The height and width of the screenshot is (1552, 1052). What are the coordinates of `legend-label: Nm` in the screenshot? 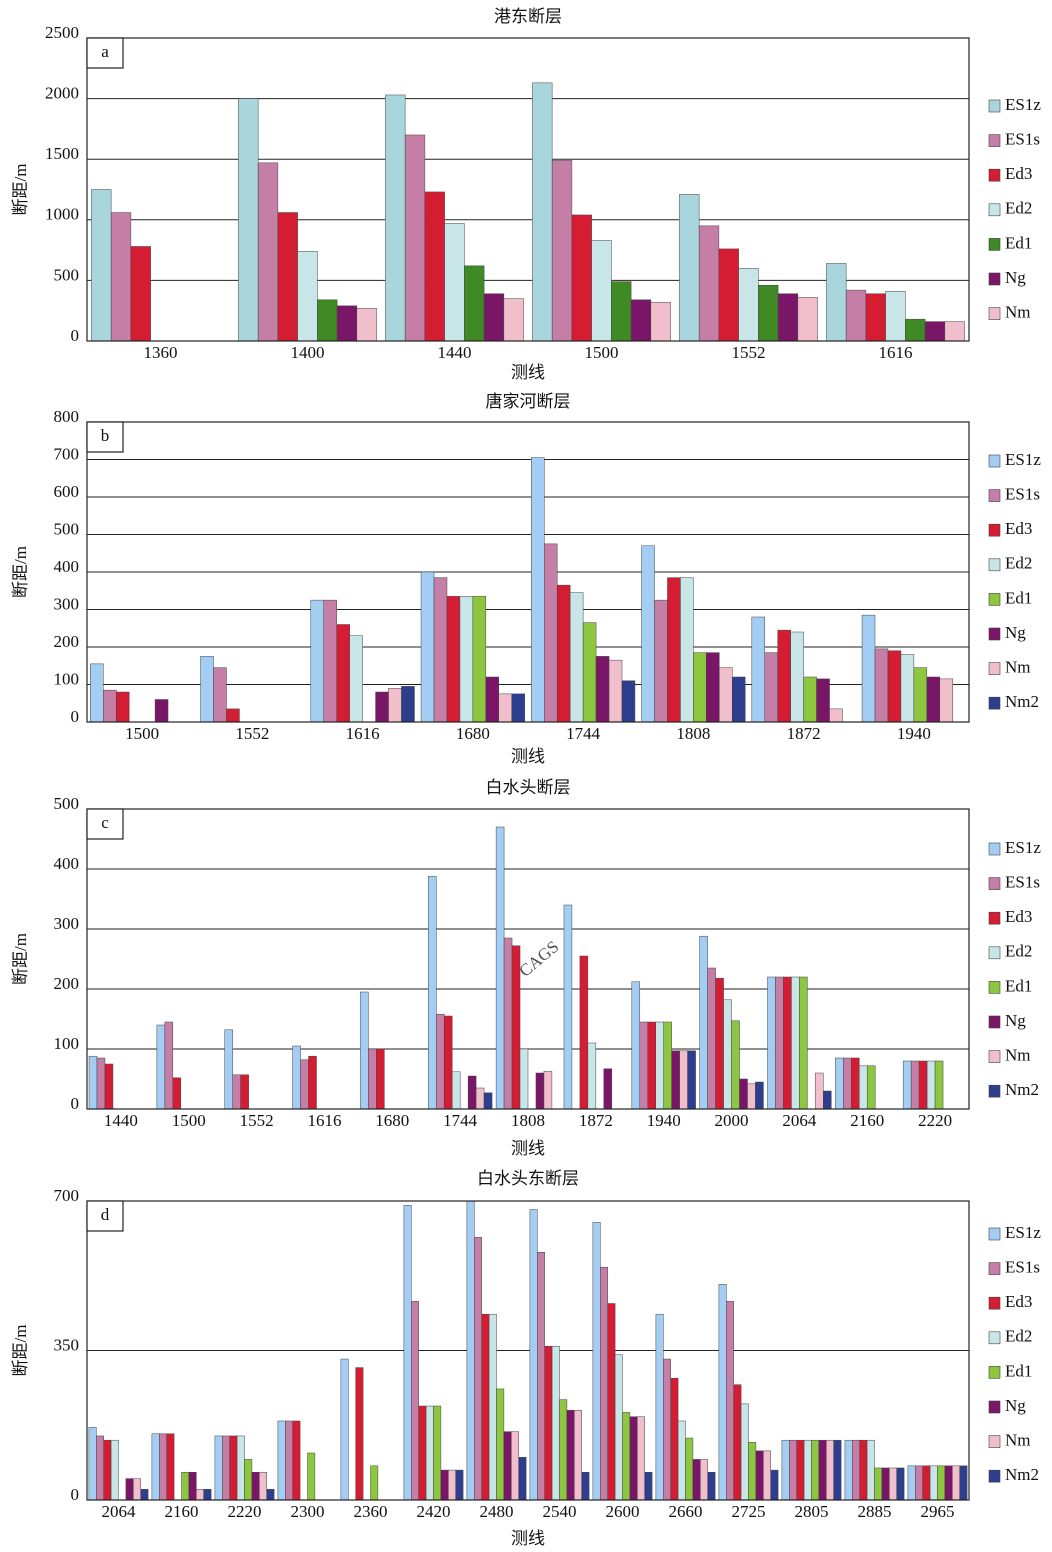 It's located at (1018, 667).